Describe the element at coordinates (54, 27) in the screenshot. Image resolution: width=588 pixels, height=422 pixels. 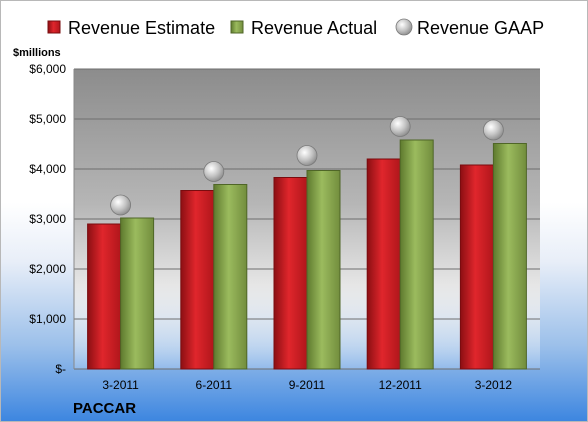
I see `legend-swatch-revenue-estimate` at that location.